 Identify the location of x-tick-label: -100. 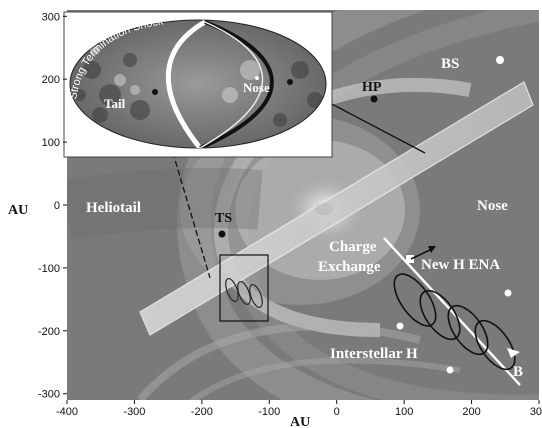
(269, 412).